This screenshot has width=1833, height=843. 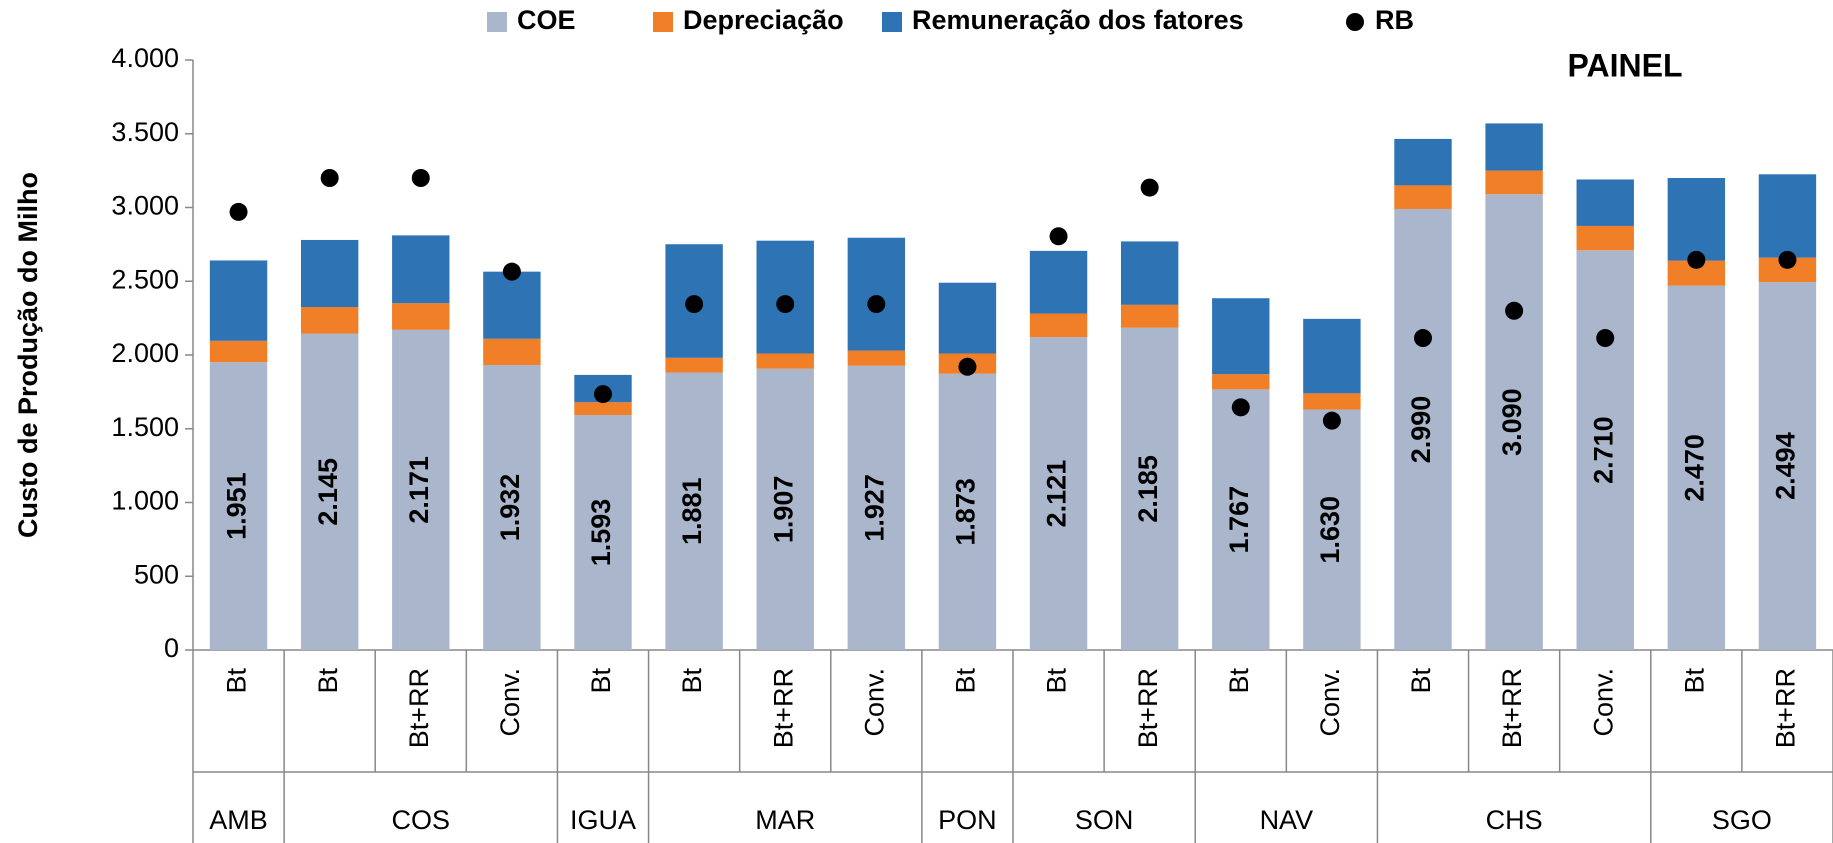 What do you see at coordinates (763, 20) in the screenshot?
I see `legend-label: Depreciação` at bounding box center [763, 20].